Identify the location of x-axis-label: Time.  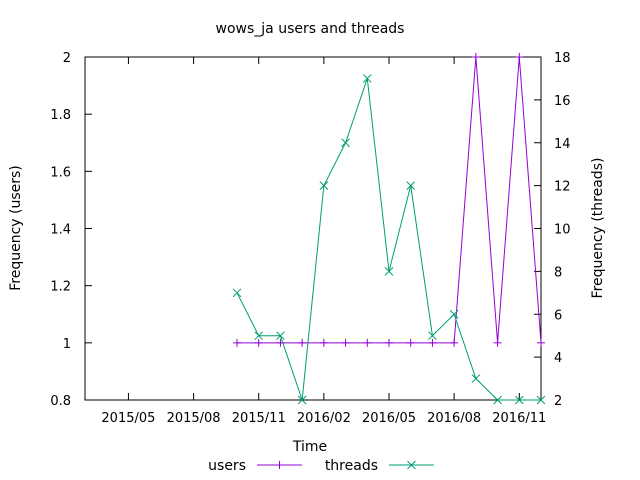
(309, 447).